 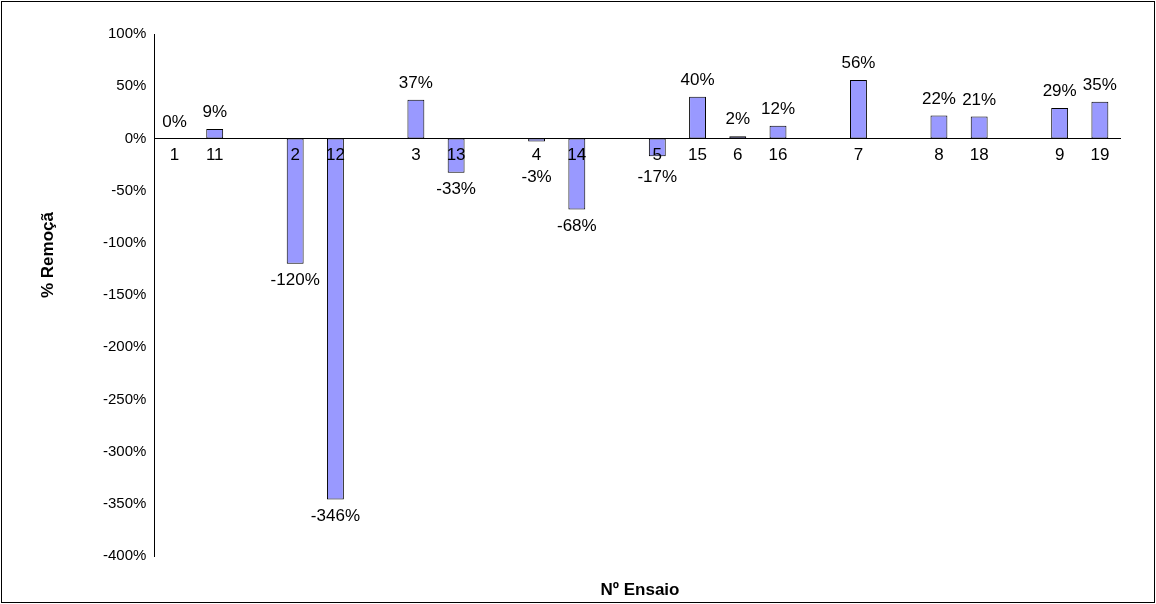 What do you see at coordinates (135, 137) in the screenshot?
I see `y-tick-label: 0%` at bounding box center [135, 137].